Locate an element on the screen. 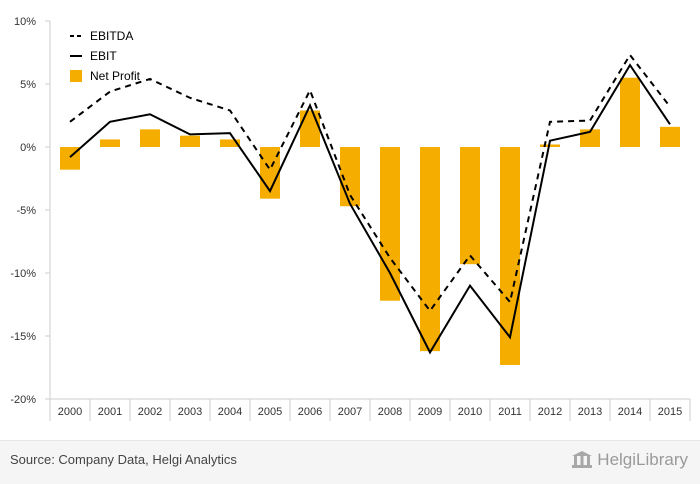 The height and width of the screenshot is (484, 700). brand-logo: HelgiLibrary is located at coordinates (629, 460).